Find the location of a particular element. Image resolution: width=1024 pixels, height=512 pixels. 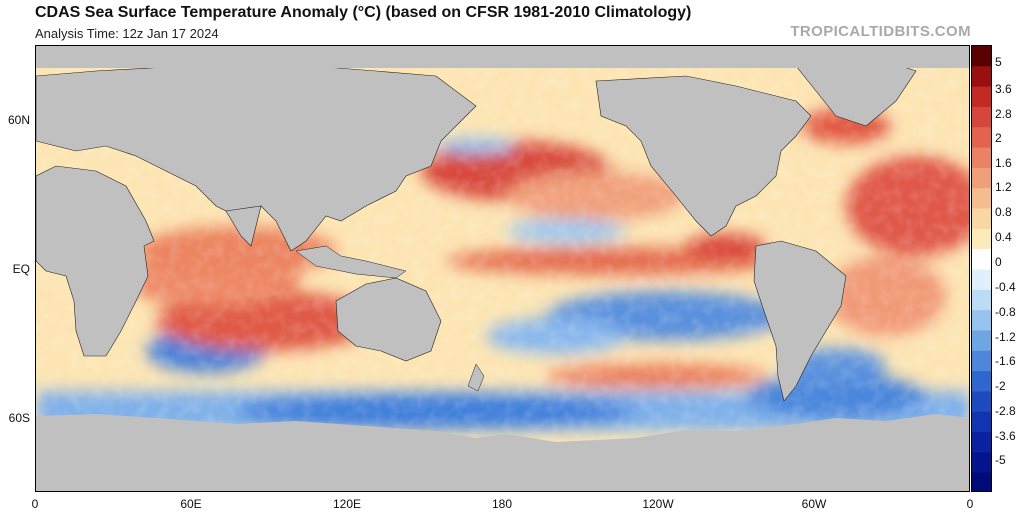

lon-label-120e: 120E is located at coordinates (347, 504).